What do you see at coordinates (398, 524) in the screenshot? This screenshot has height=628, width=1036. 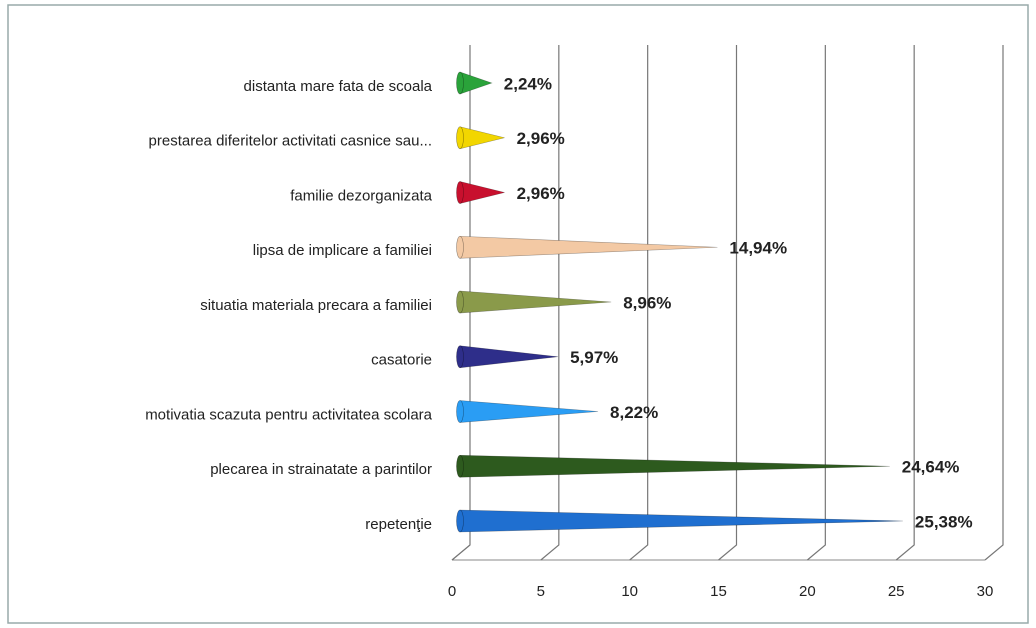 I see `category-label: repetenţie` at bounding box center [398, 524].